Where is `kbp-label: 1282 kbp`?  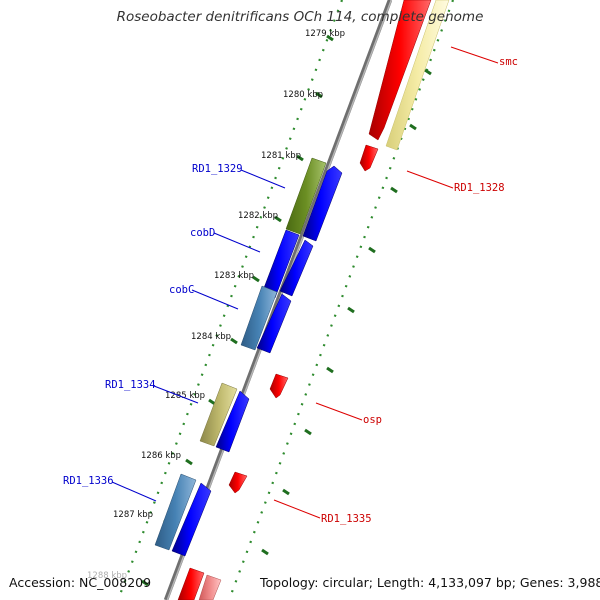 kbp-label: 1282 kbp is located at coordinates (258, 216).